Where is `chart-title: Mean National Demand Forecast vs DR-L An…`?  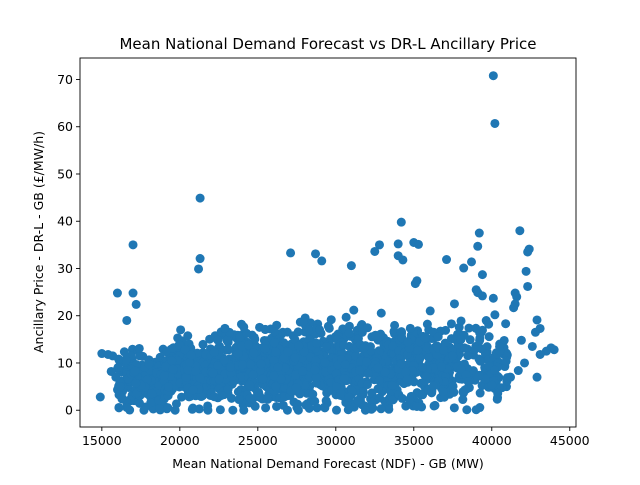
chart-title: Mean National Demand Forecast vs DR-L An… is located at coordinates (327, 44).